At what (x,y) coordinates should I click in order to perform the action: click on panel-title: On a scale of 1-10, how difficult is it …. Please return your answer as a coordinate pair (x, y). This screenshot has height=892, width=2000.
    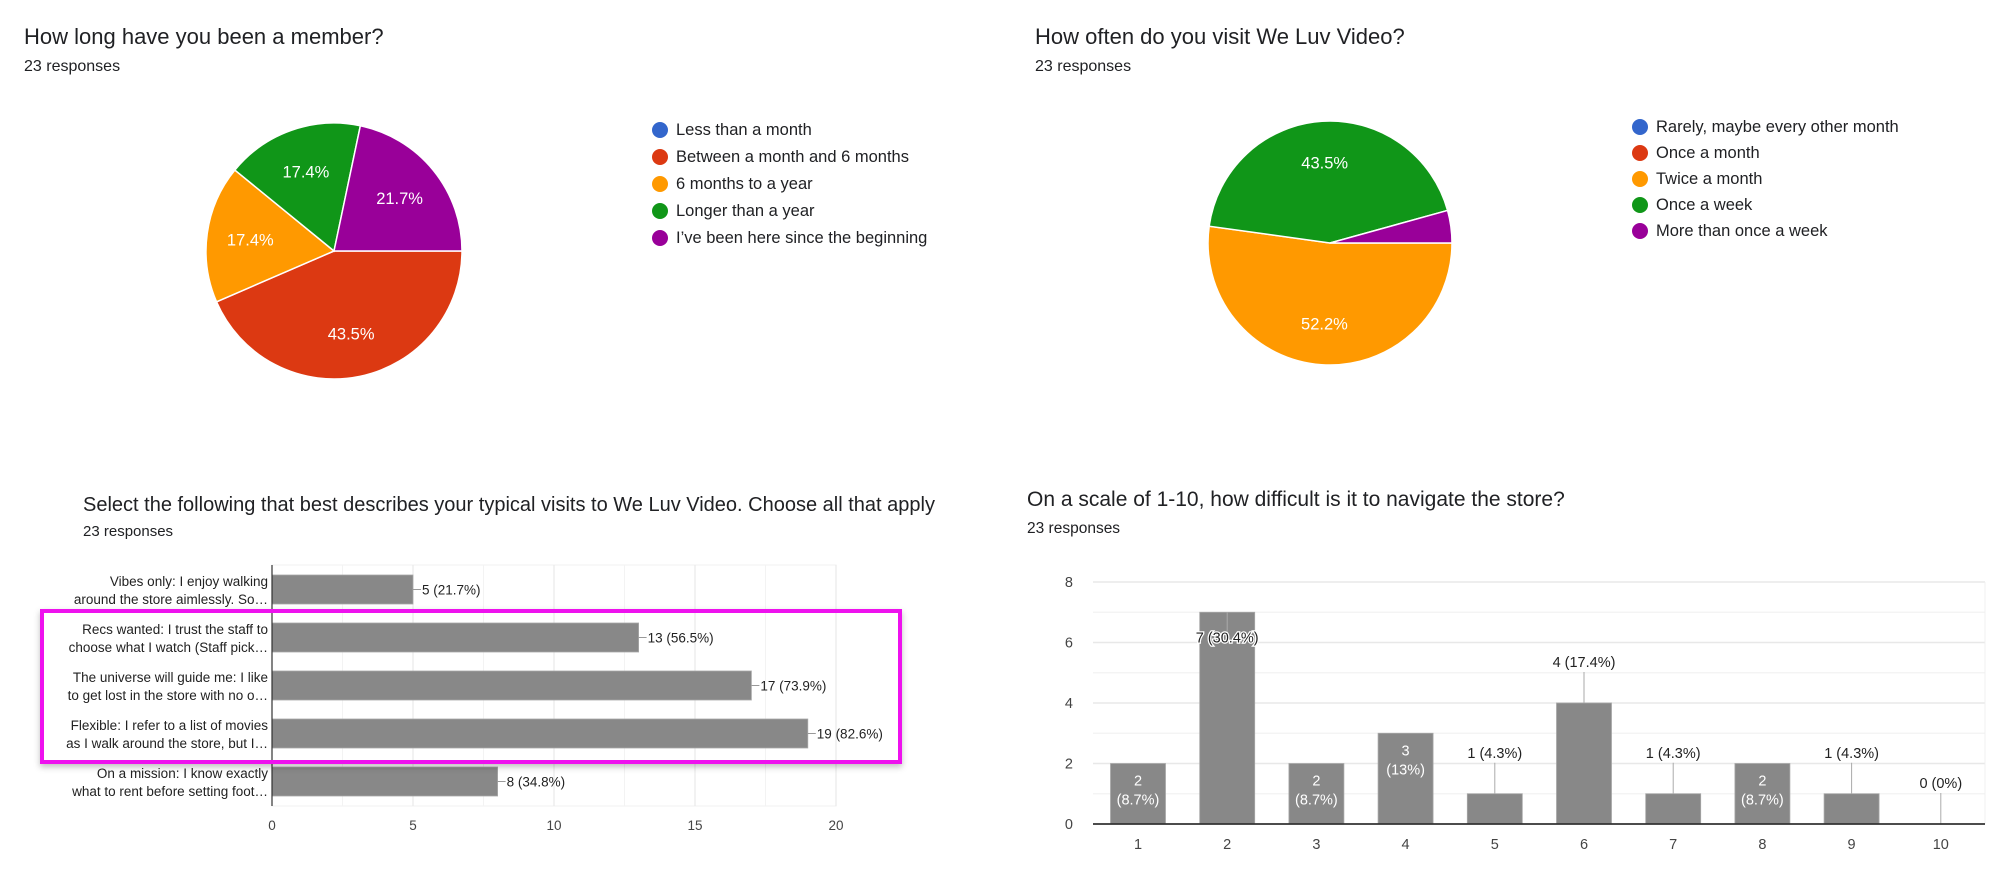
    Looking at the image, I should click on (1296, 499).